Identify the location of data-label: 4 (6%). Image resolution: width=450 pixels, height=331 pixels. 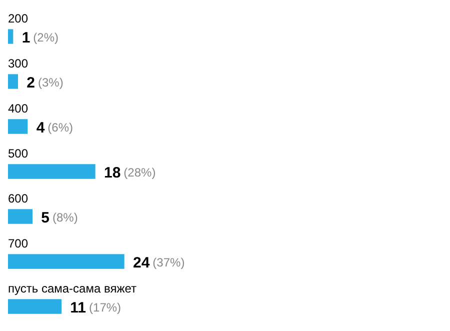
(55, 128).